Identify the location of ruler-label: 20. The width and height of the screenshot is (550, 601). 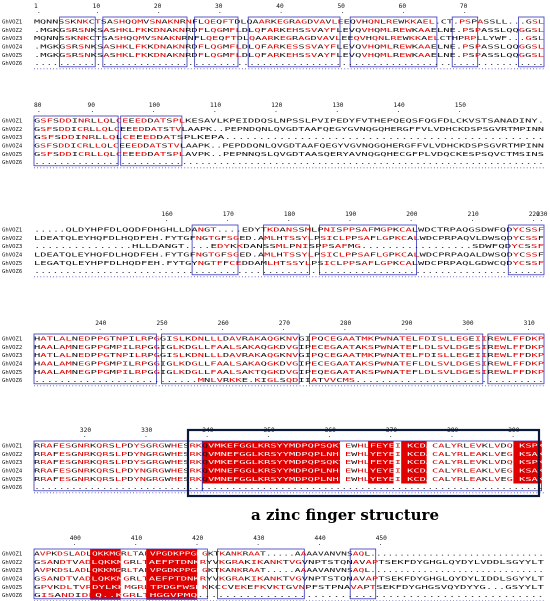
(158, 6).